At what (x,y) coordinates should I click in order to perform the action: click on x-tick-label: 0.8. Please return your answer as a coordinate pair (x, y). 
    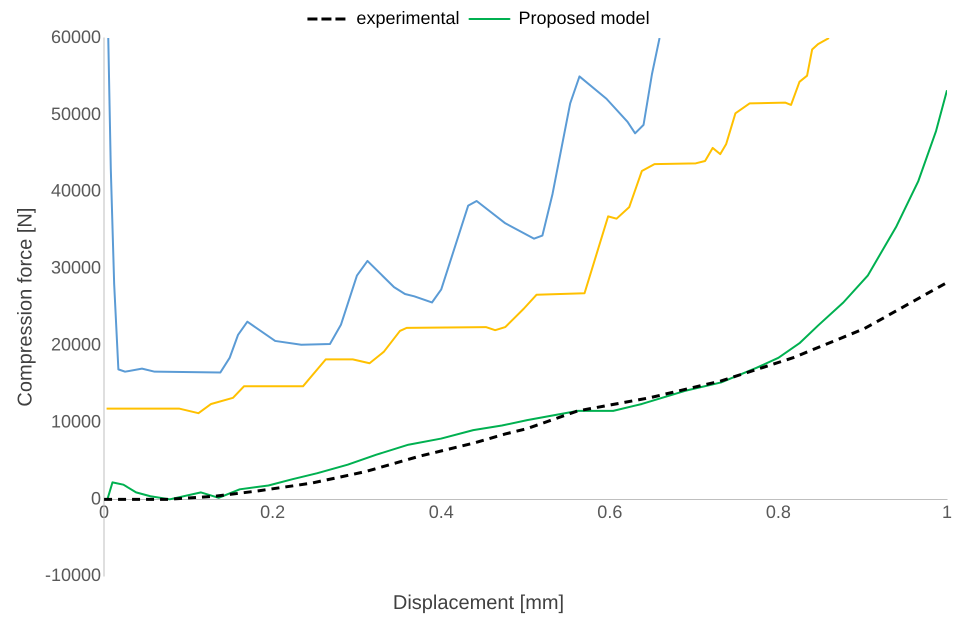
    Looking at the image, I should click on (778, 512).